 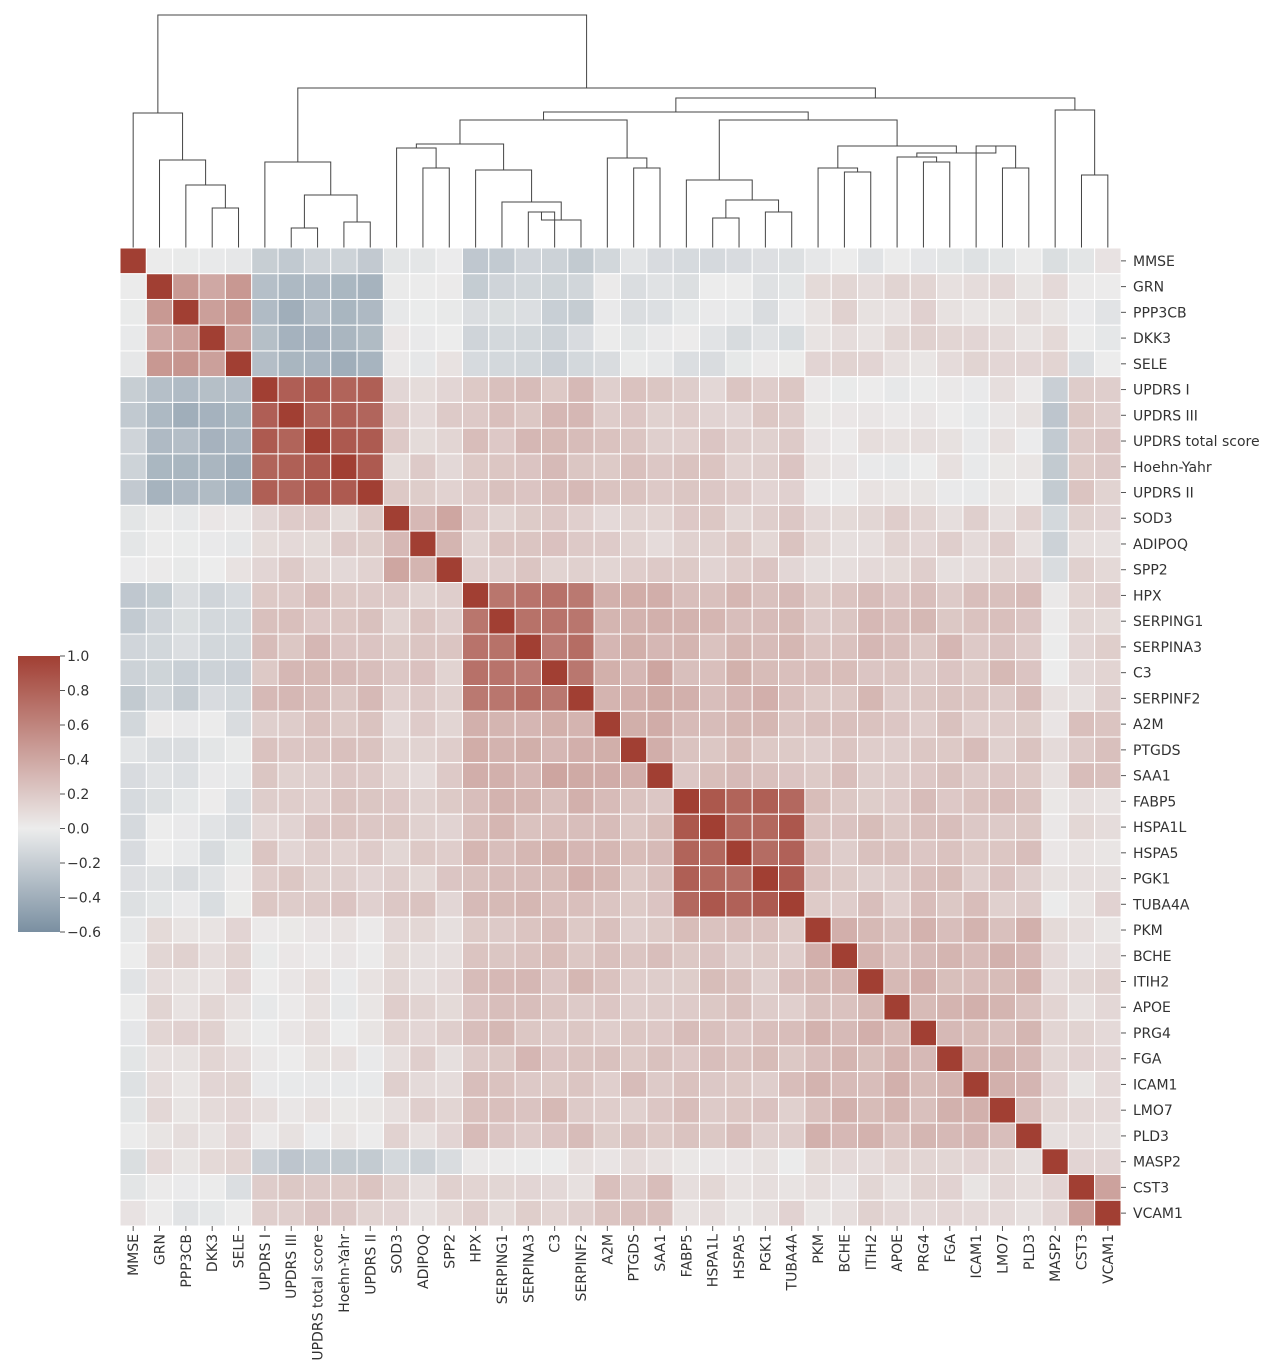 What do you see at coordinates (1161, 905) in the screenshot?
I see `row-label: TUBA4A` at bounding box center [1161, 905].